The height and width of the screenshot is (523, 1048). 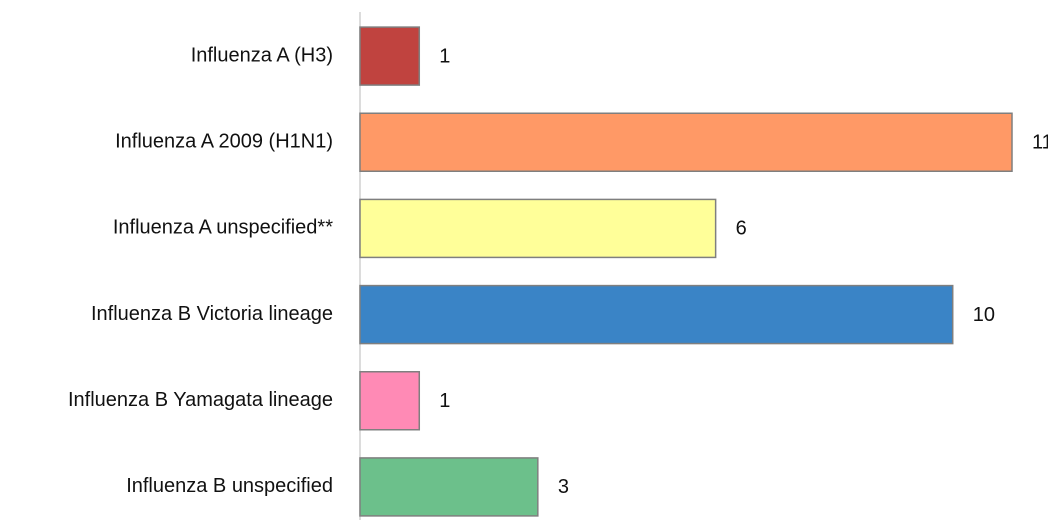 I want to click on category-label: Influenza A (H3), so click(x=262, y=55).